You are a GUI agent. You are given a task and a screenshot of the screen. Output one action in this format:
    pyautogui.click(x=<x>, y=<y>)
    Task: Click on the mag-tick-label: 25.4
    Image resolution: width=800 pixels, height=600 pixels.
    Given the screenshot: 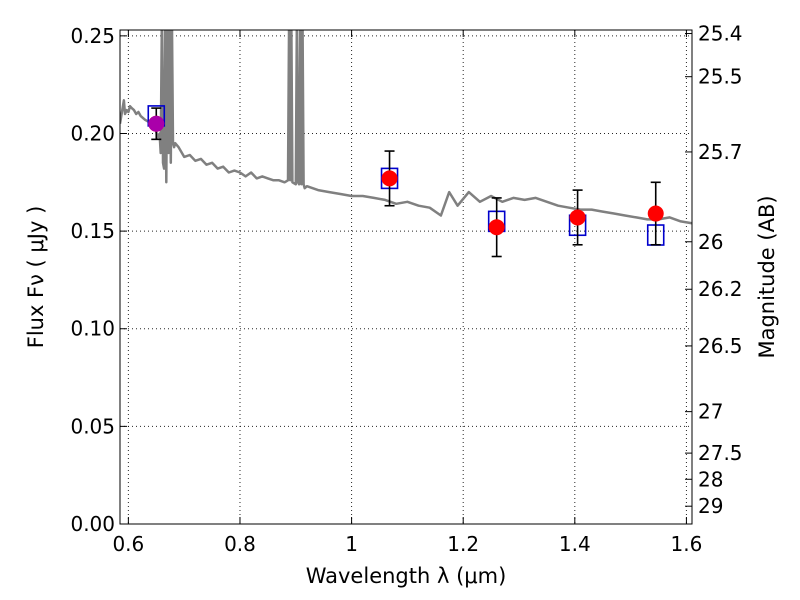 What is the action you would take?
    pyautogui.click(x=720, y=34)
    